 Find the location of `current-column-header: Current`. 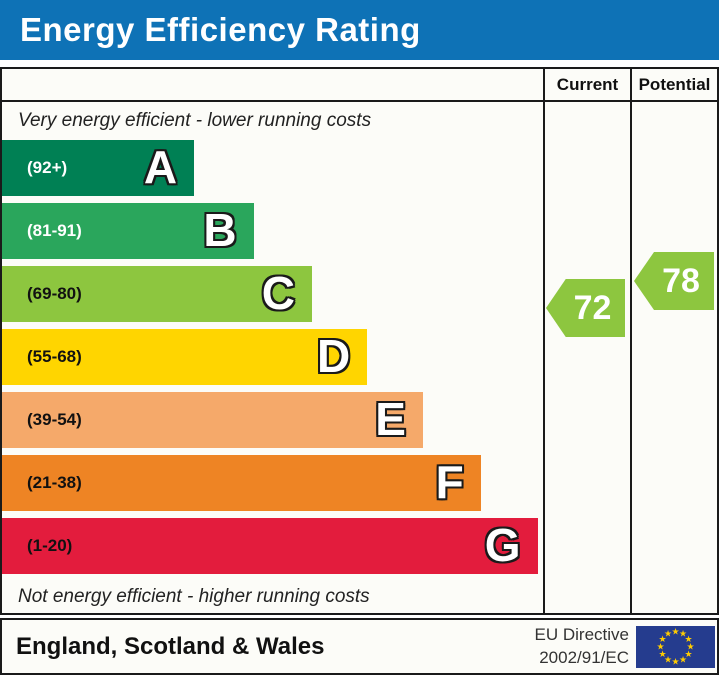

current-column-header: Current is located at coordinates (586, 84).